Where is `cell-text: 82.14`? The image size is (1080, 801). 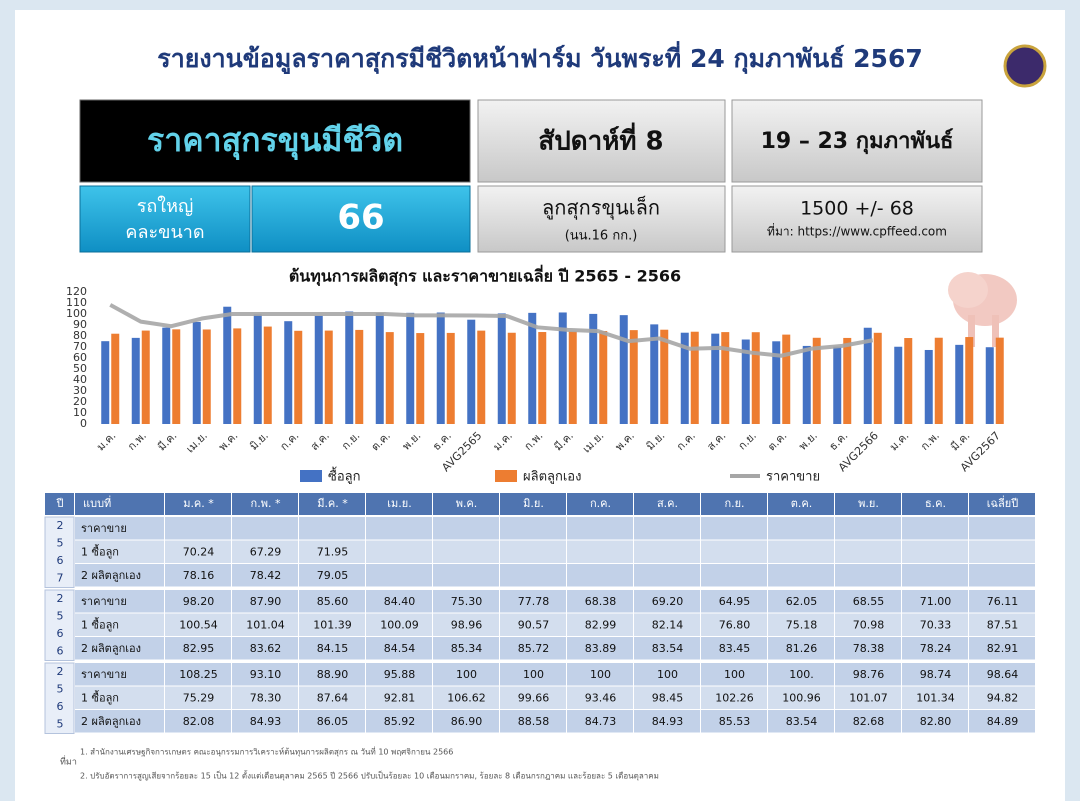 cell-text: 82.14 is located at coordinates (668, 624).